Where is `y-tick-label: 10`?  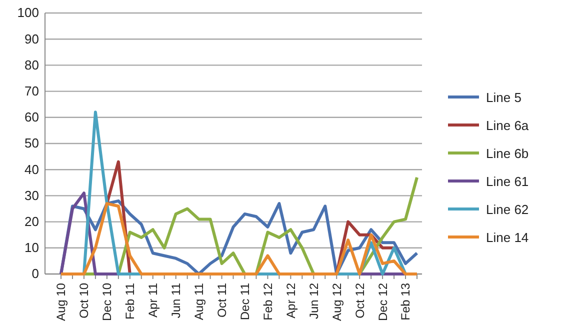
y-tick-label: 10 is located at coordinates (31, 248).